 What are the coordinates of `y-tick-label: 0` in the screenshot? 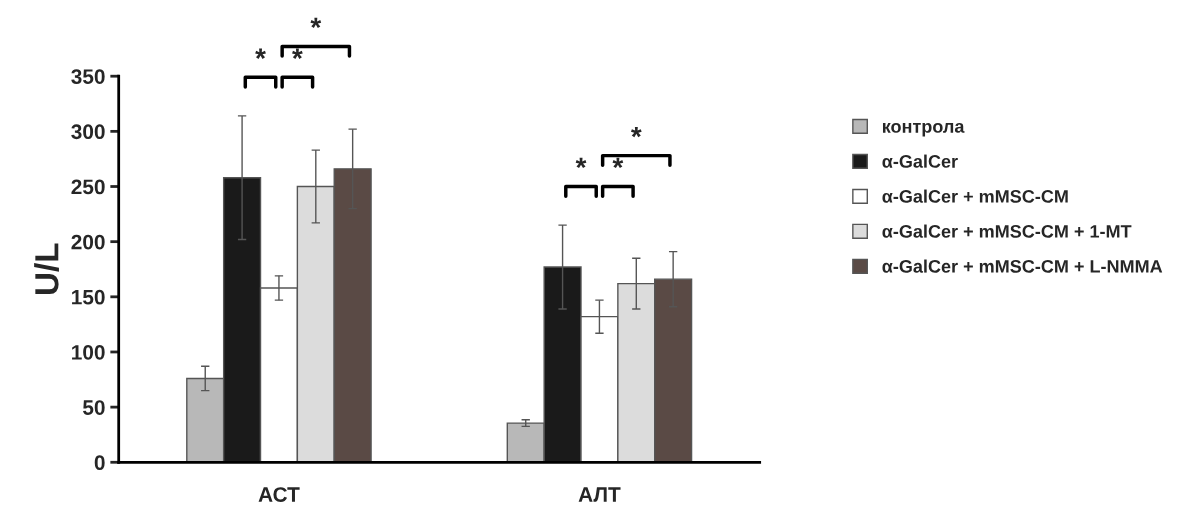 It's located at (99, 463).